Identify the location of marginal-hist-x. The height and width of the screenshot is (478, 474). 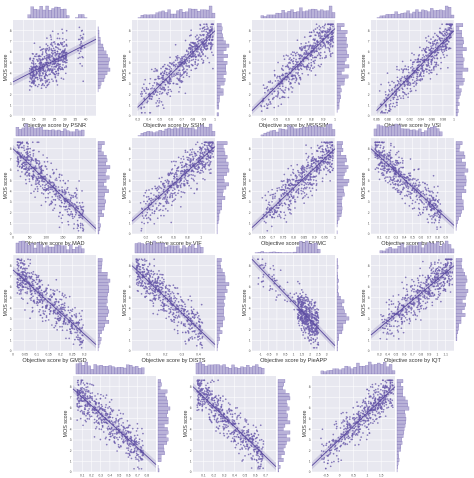
(176, 12).